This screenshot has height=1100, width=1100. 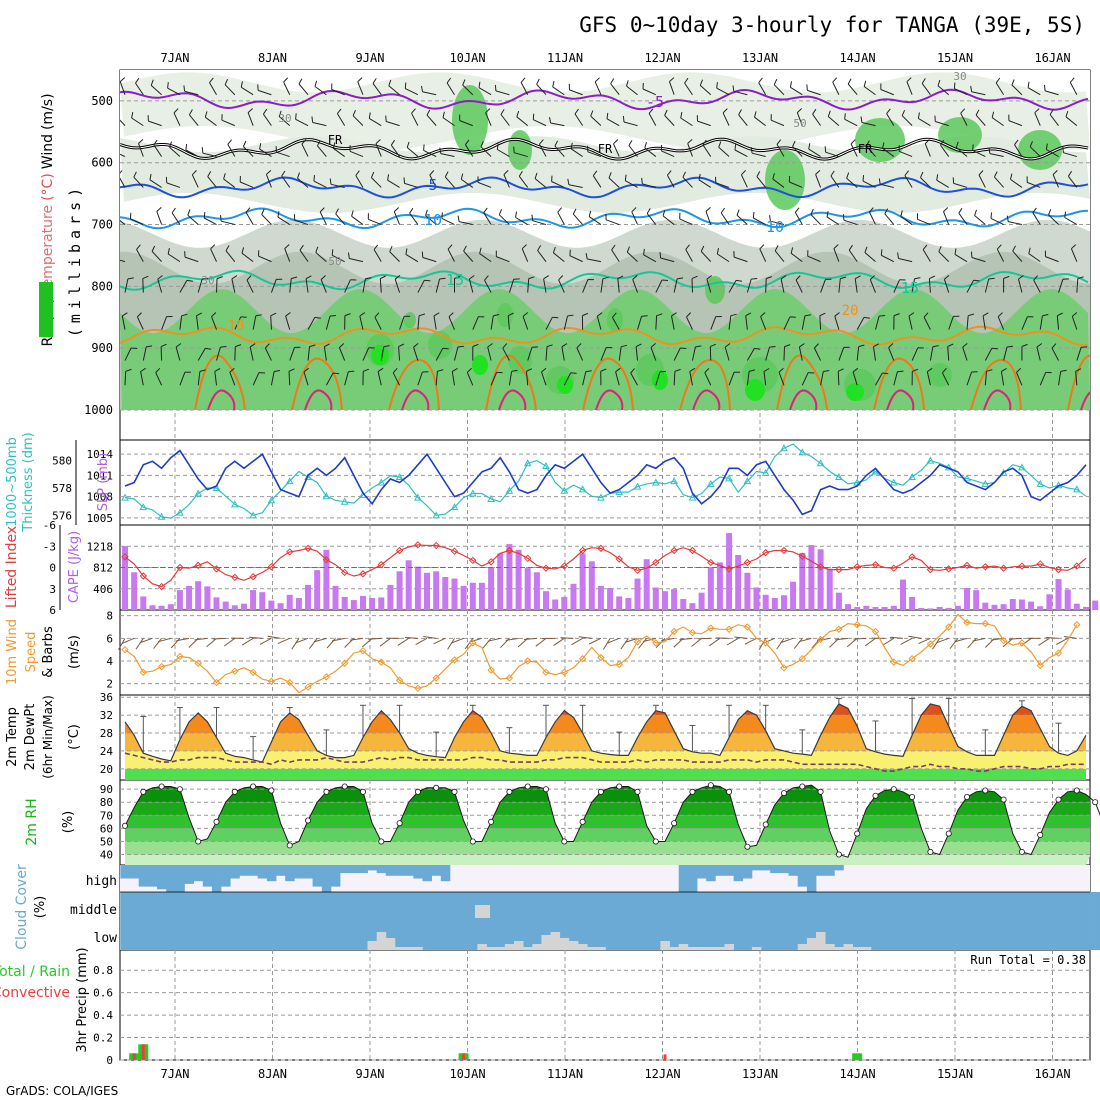 I want to click on contour-label: 5, so click(x=432, y=185).